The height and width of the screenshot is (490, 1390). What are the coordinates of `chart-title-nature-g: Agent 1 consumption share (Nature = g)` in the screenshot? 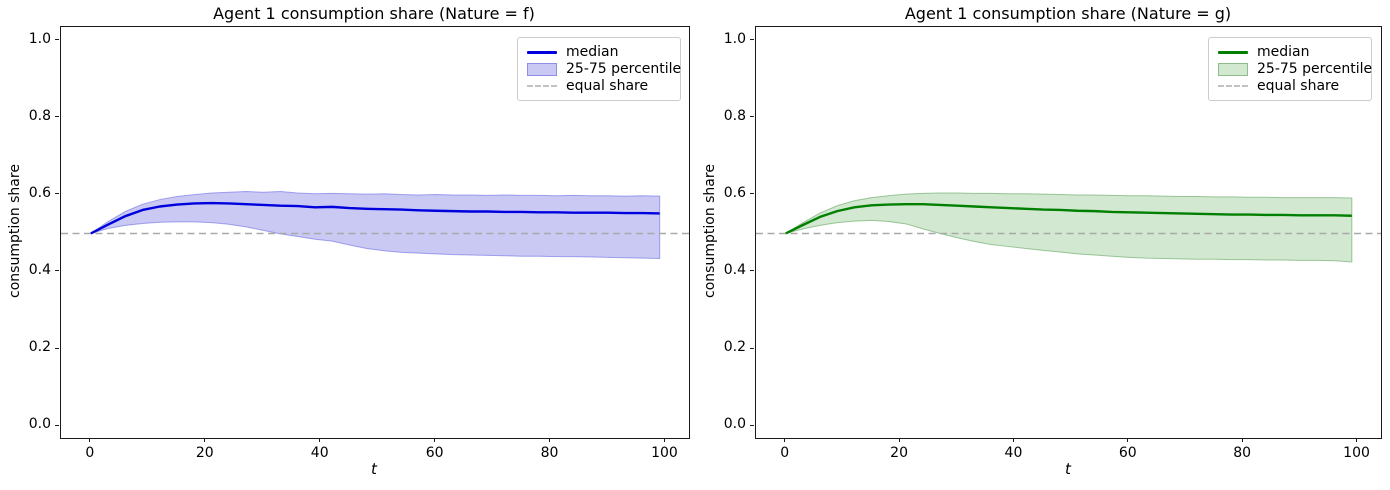 It's located at (1068, 13).